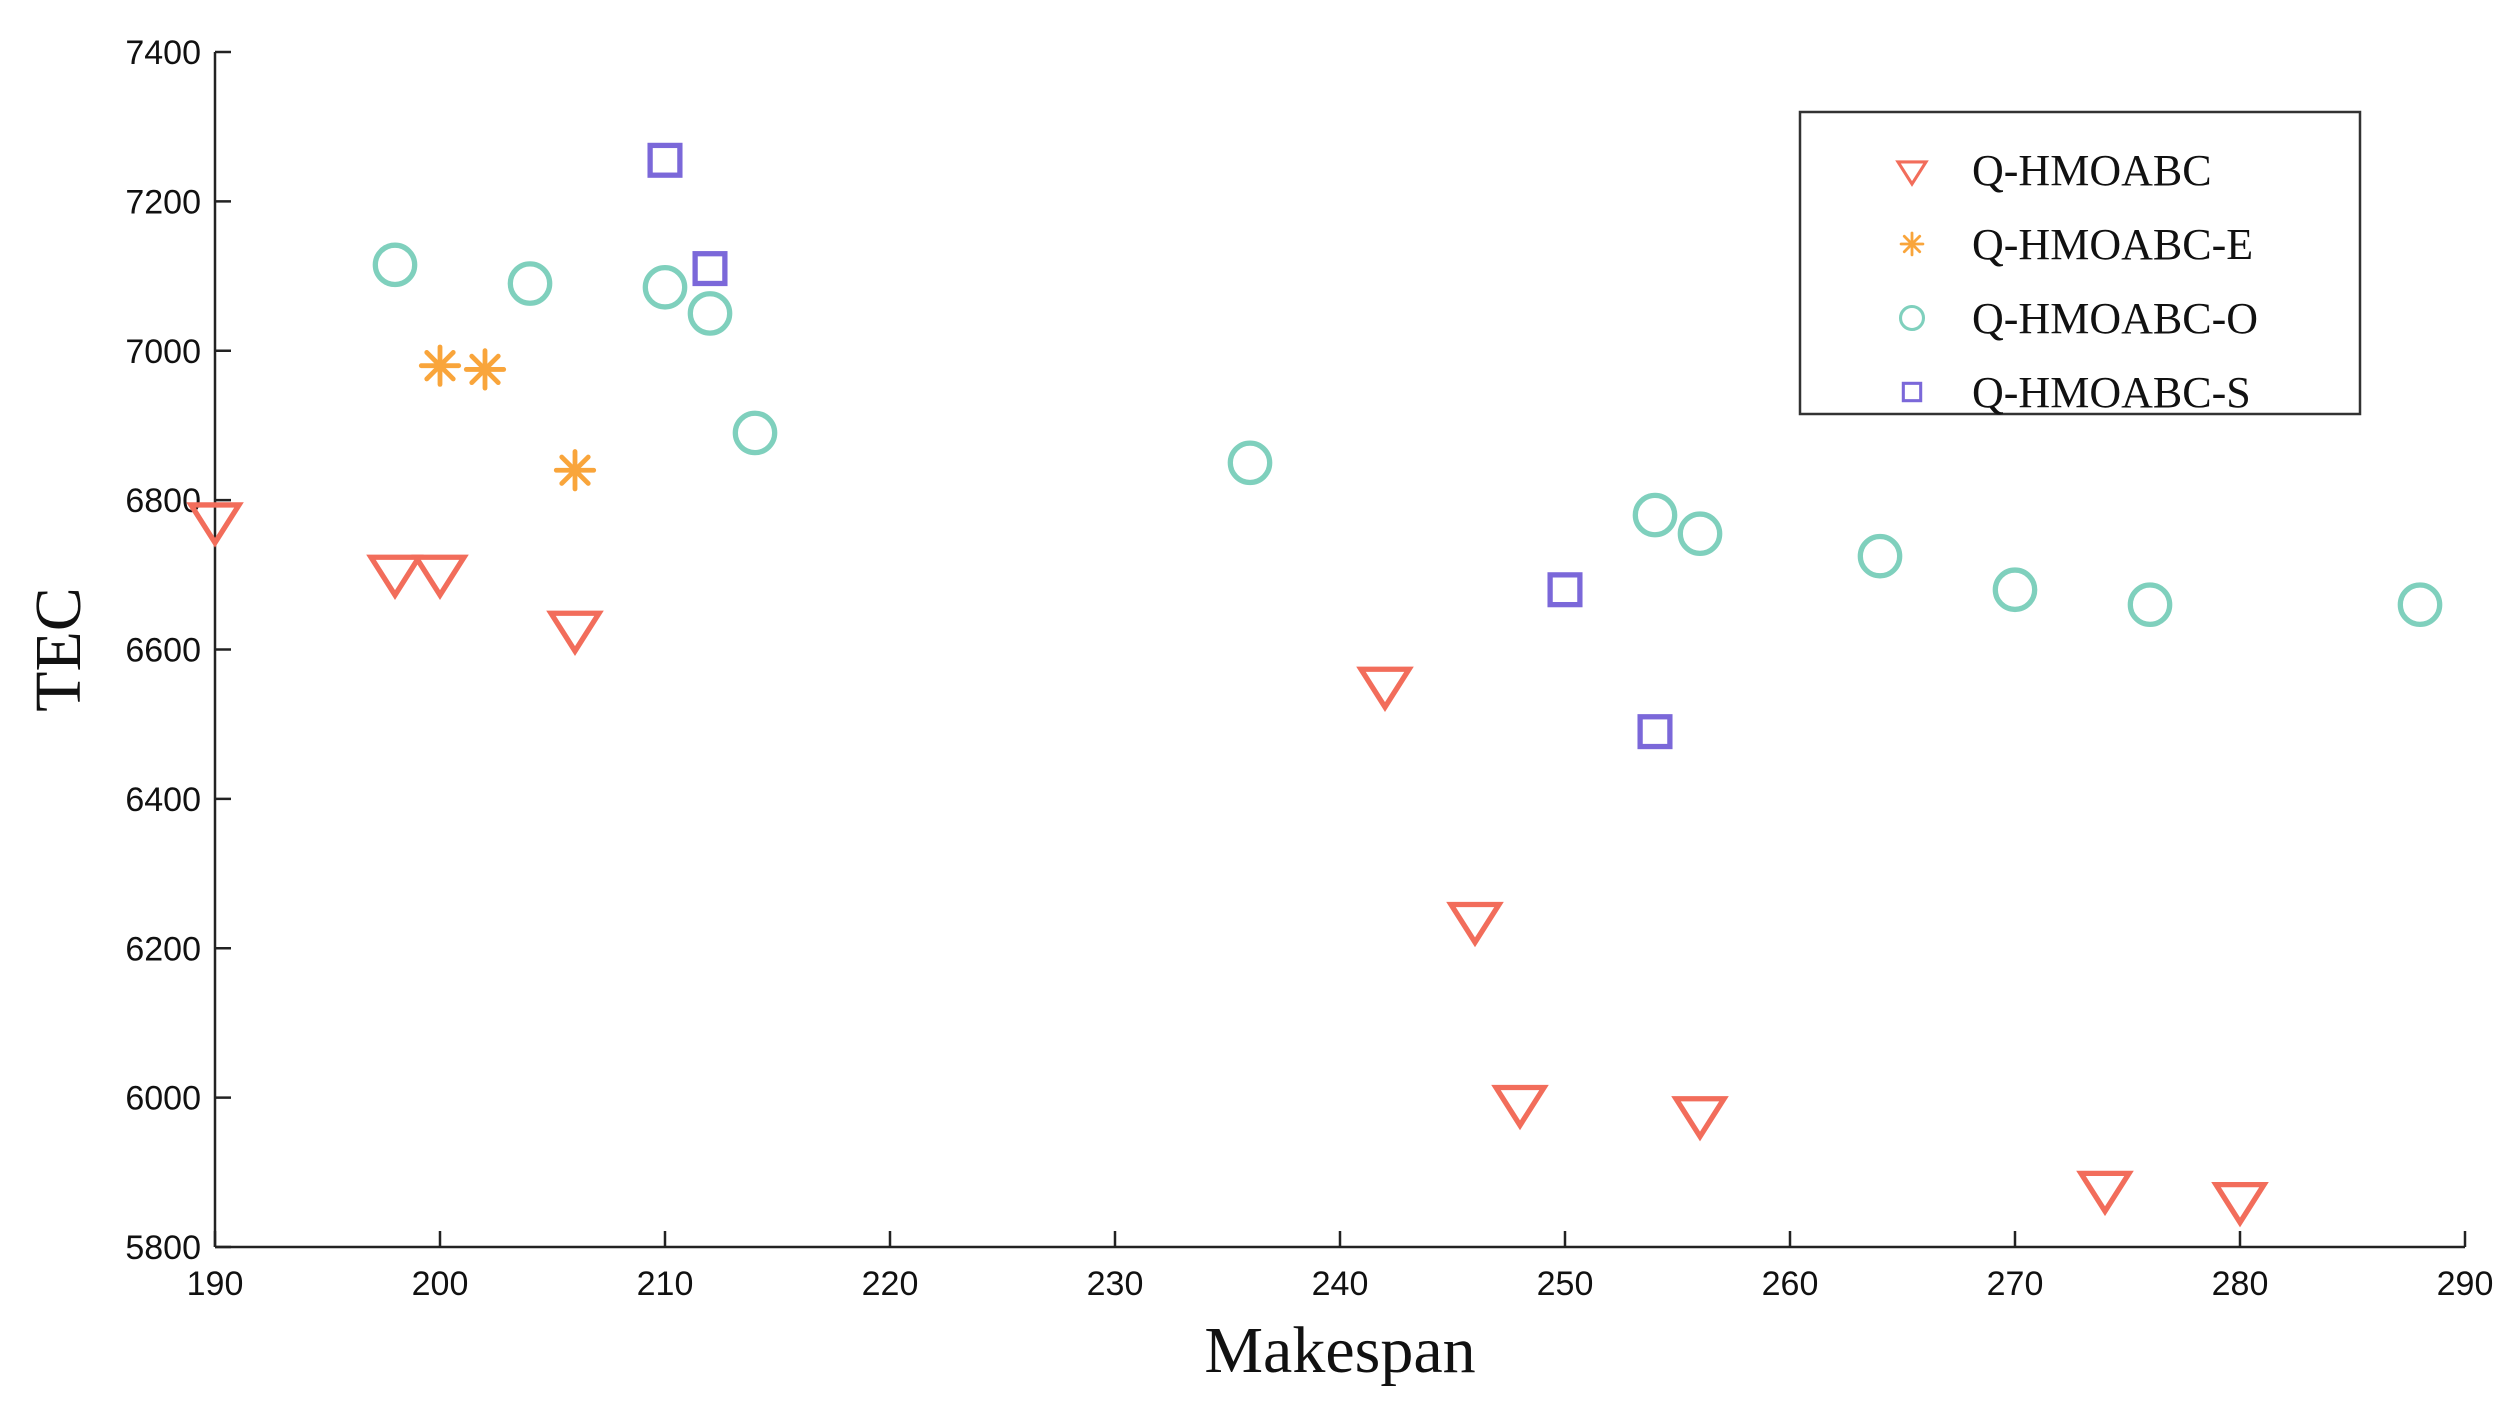  I want to click on y-tick-label: 5800, so click(163, 1248).